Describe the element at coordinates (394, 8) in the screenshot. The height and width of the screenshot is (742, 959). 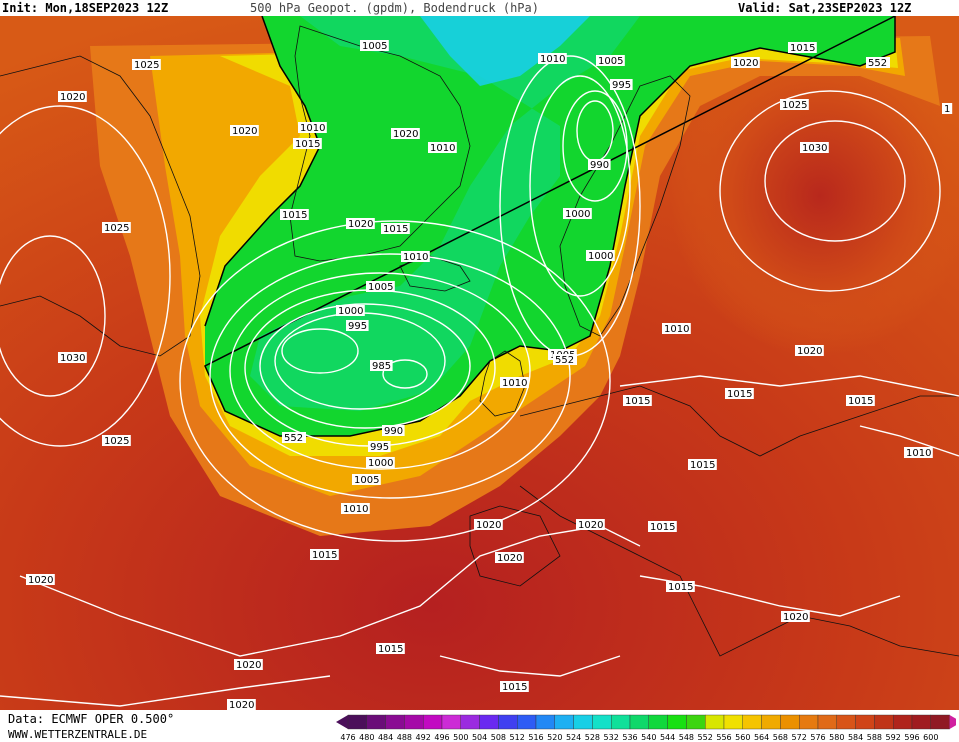
I see `map-title: 500 hPa Geopot. (gpdm), Bodendruck (hPa)` at that location.